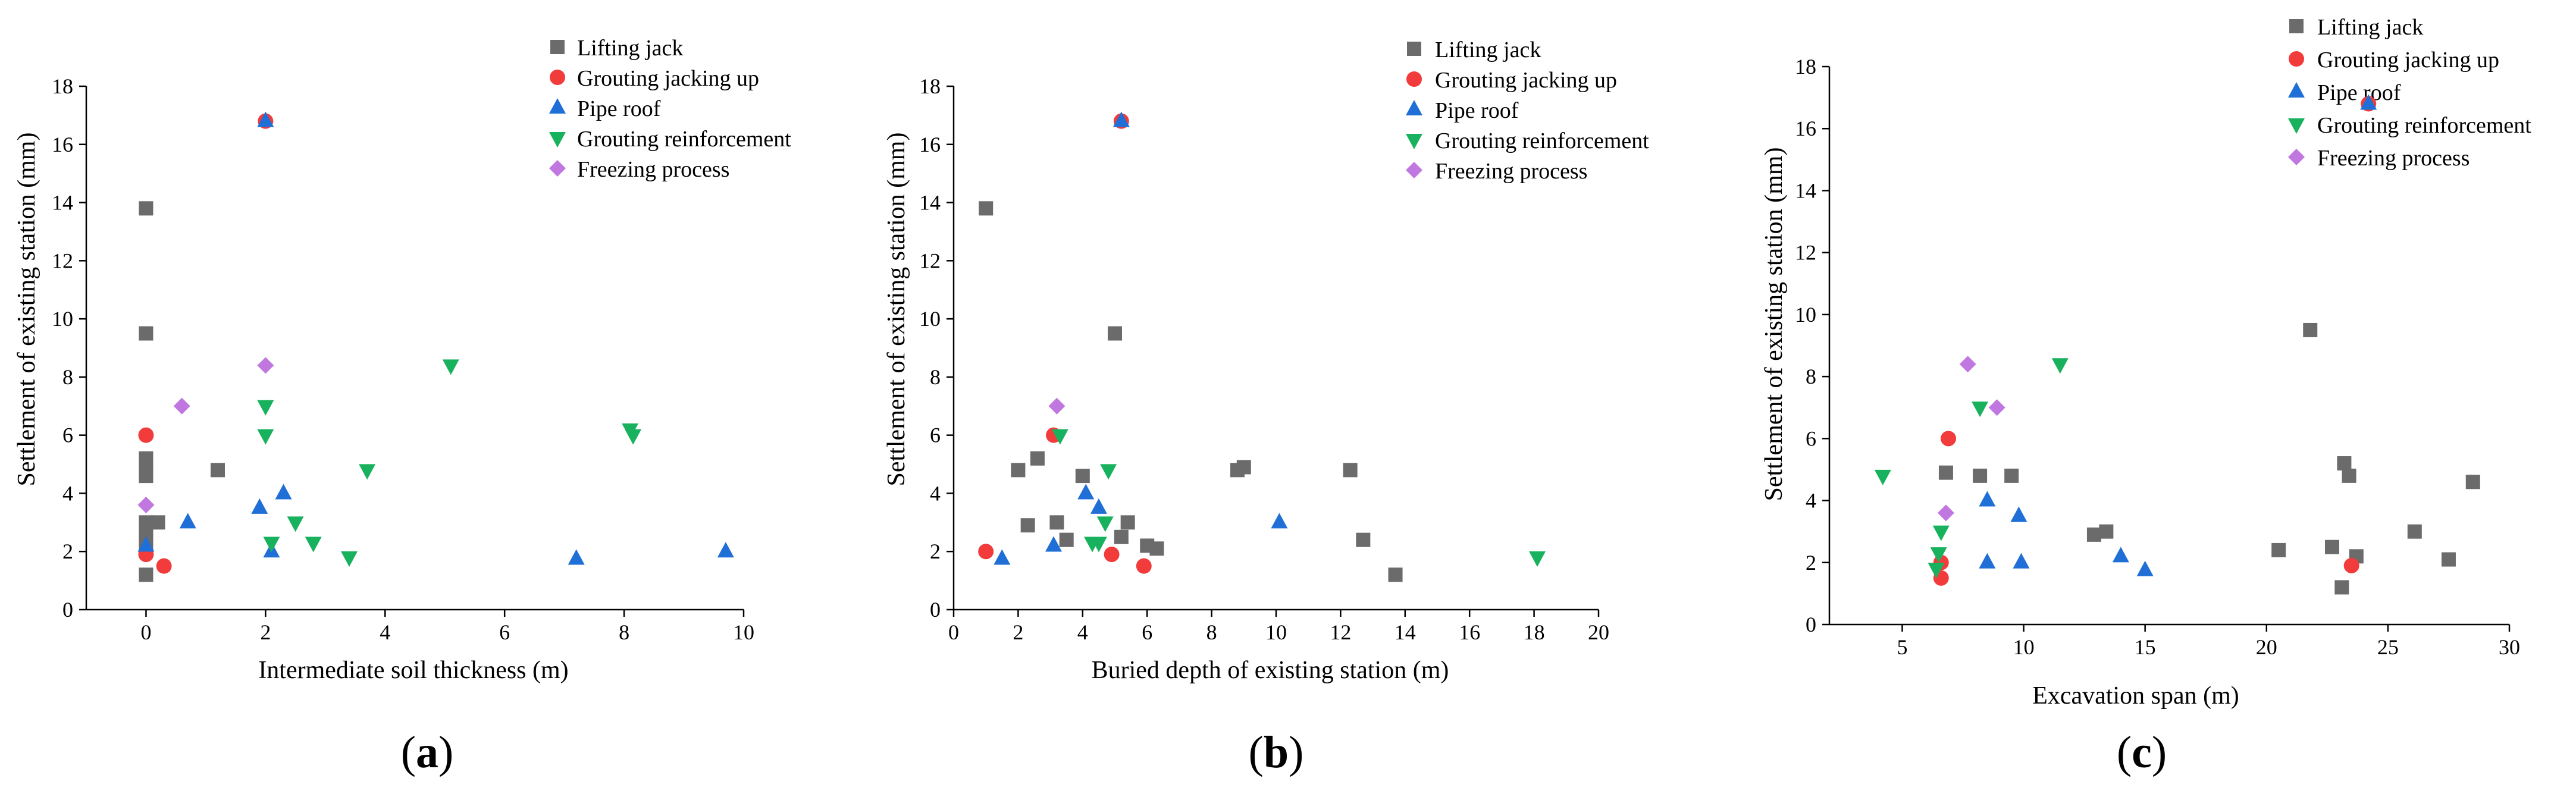 The height and width of the screenshot is (797, 2576). I want to click on legend-label-freezing-process: Freezing process, so click(1511, 171).